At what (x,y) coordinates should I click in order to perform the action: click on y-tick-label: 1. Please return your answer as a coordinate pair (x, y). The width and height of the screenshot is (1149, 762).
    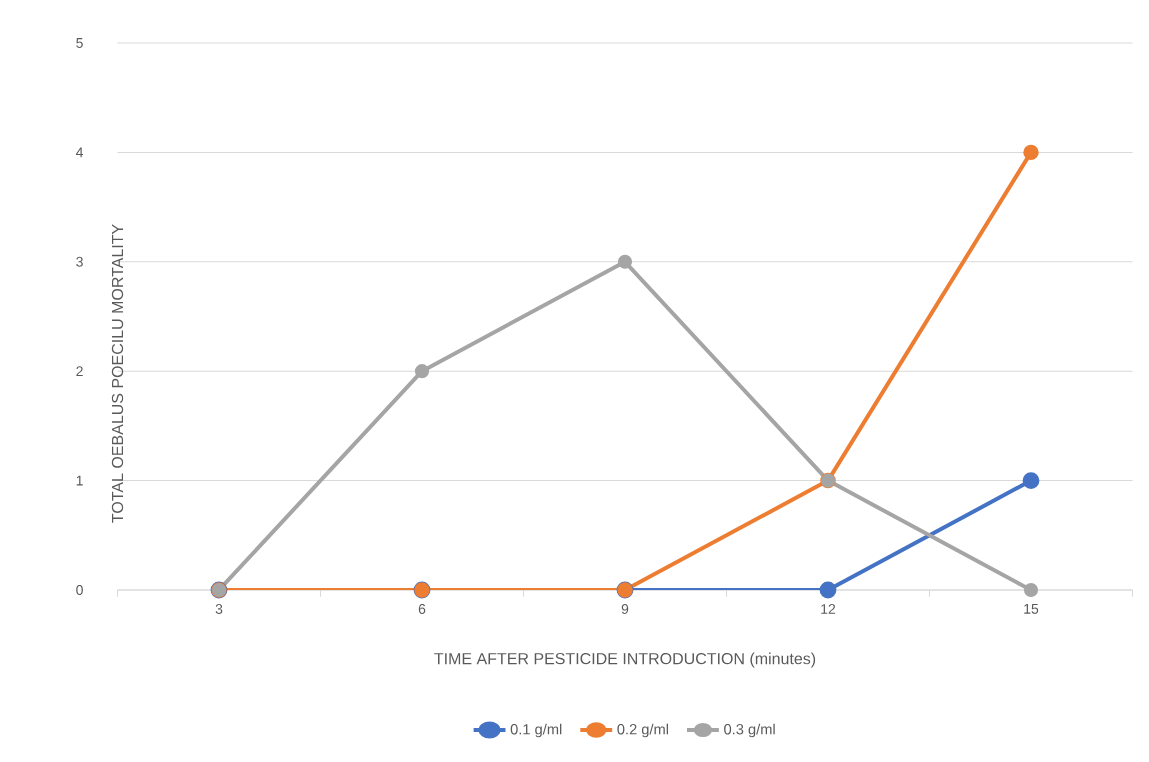
    Looking at the image, I should click on (79, 480).